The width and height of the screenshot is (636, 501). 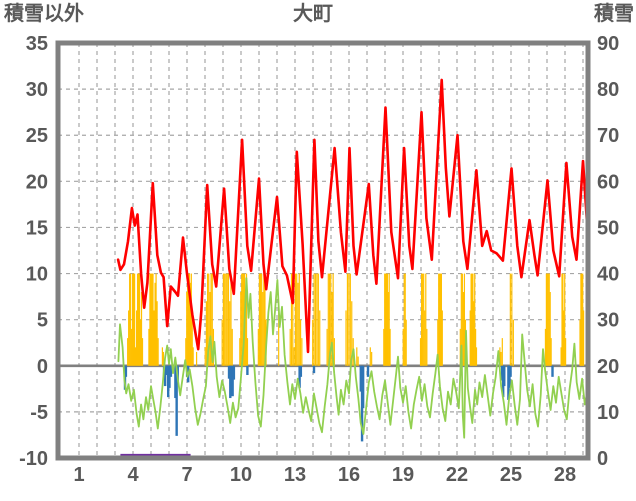 I want to click on left-axis-tick-label: 30, so click(x=37, y=90).